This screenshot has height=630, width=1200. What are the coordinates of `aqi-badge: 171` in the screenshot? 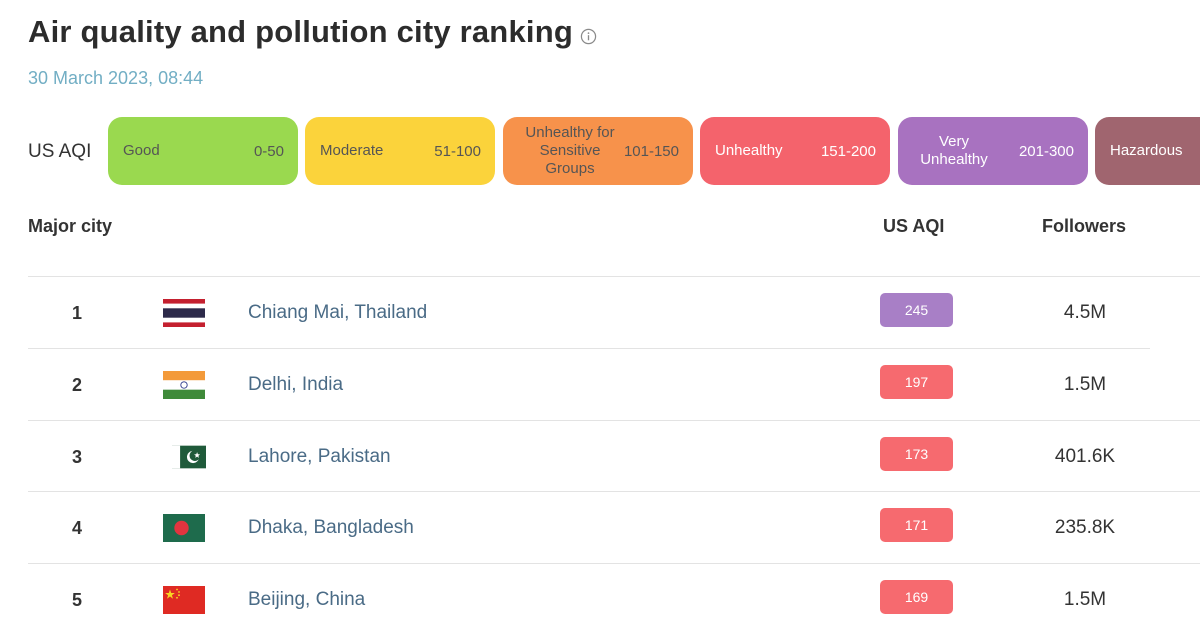 It's located at (916, 525).